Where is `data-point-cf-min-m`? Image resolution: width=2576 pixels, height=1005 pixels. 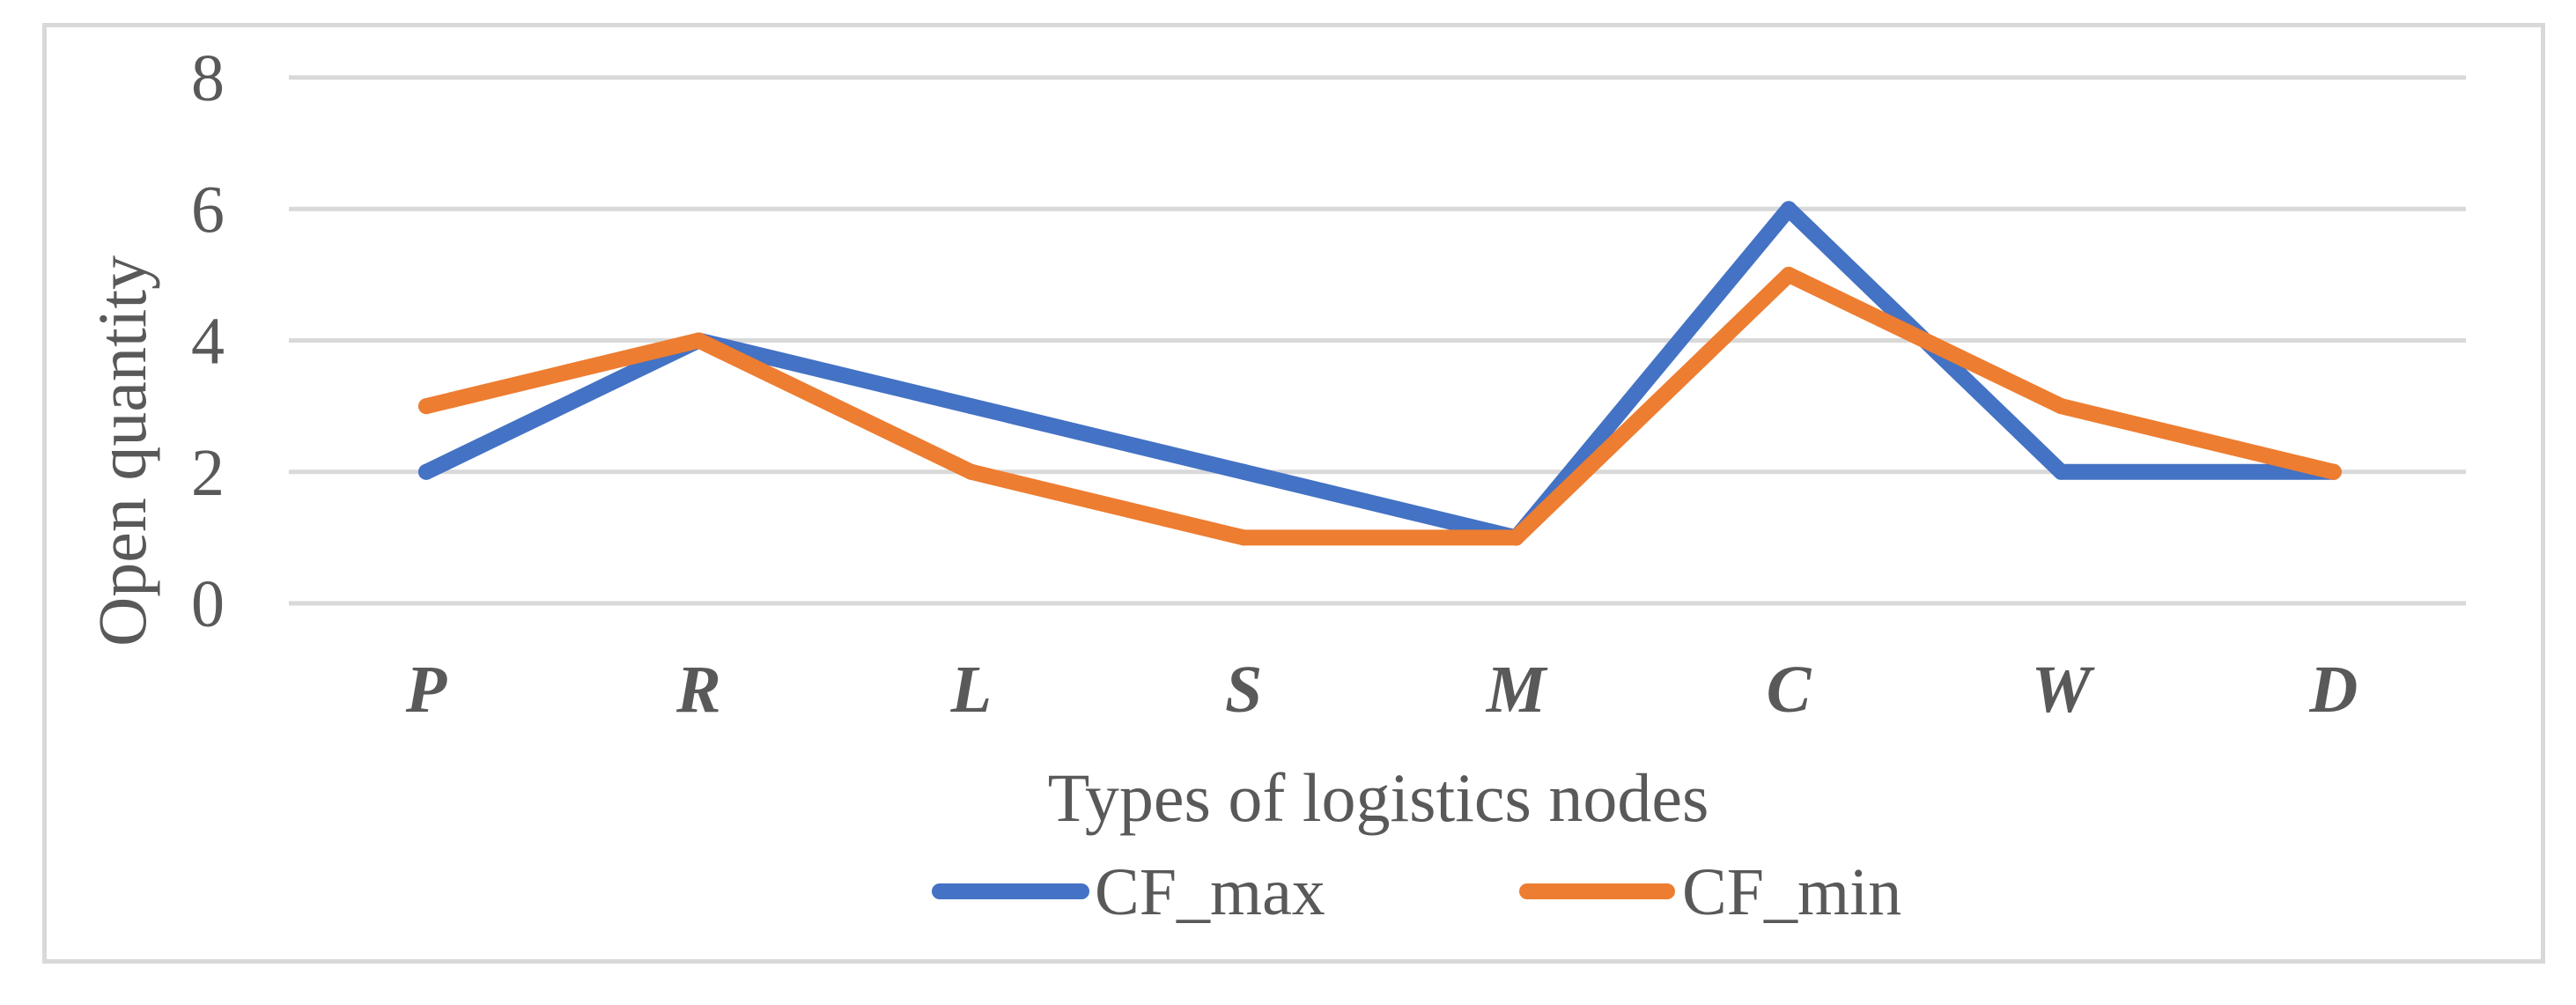
data-point-cf-min-m is located at coordinates (1516, 537).